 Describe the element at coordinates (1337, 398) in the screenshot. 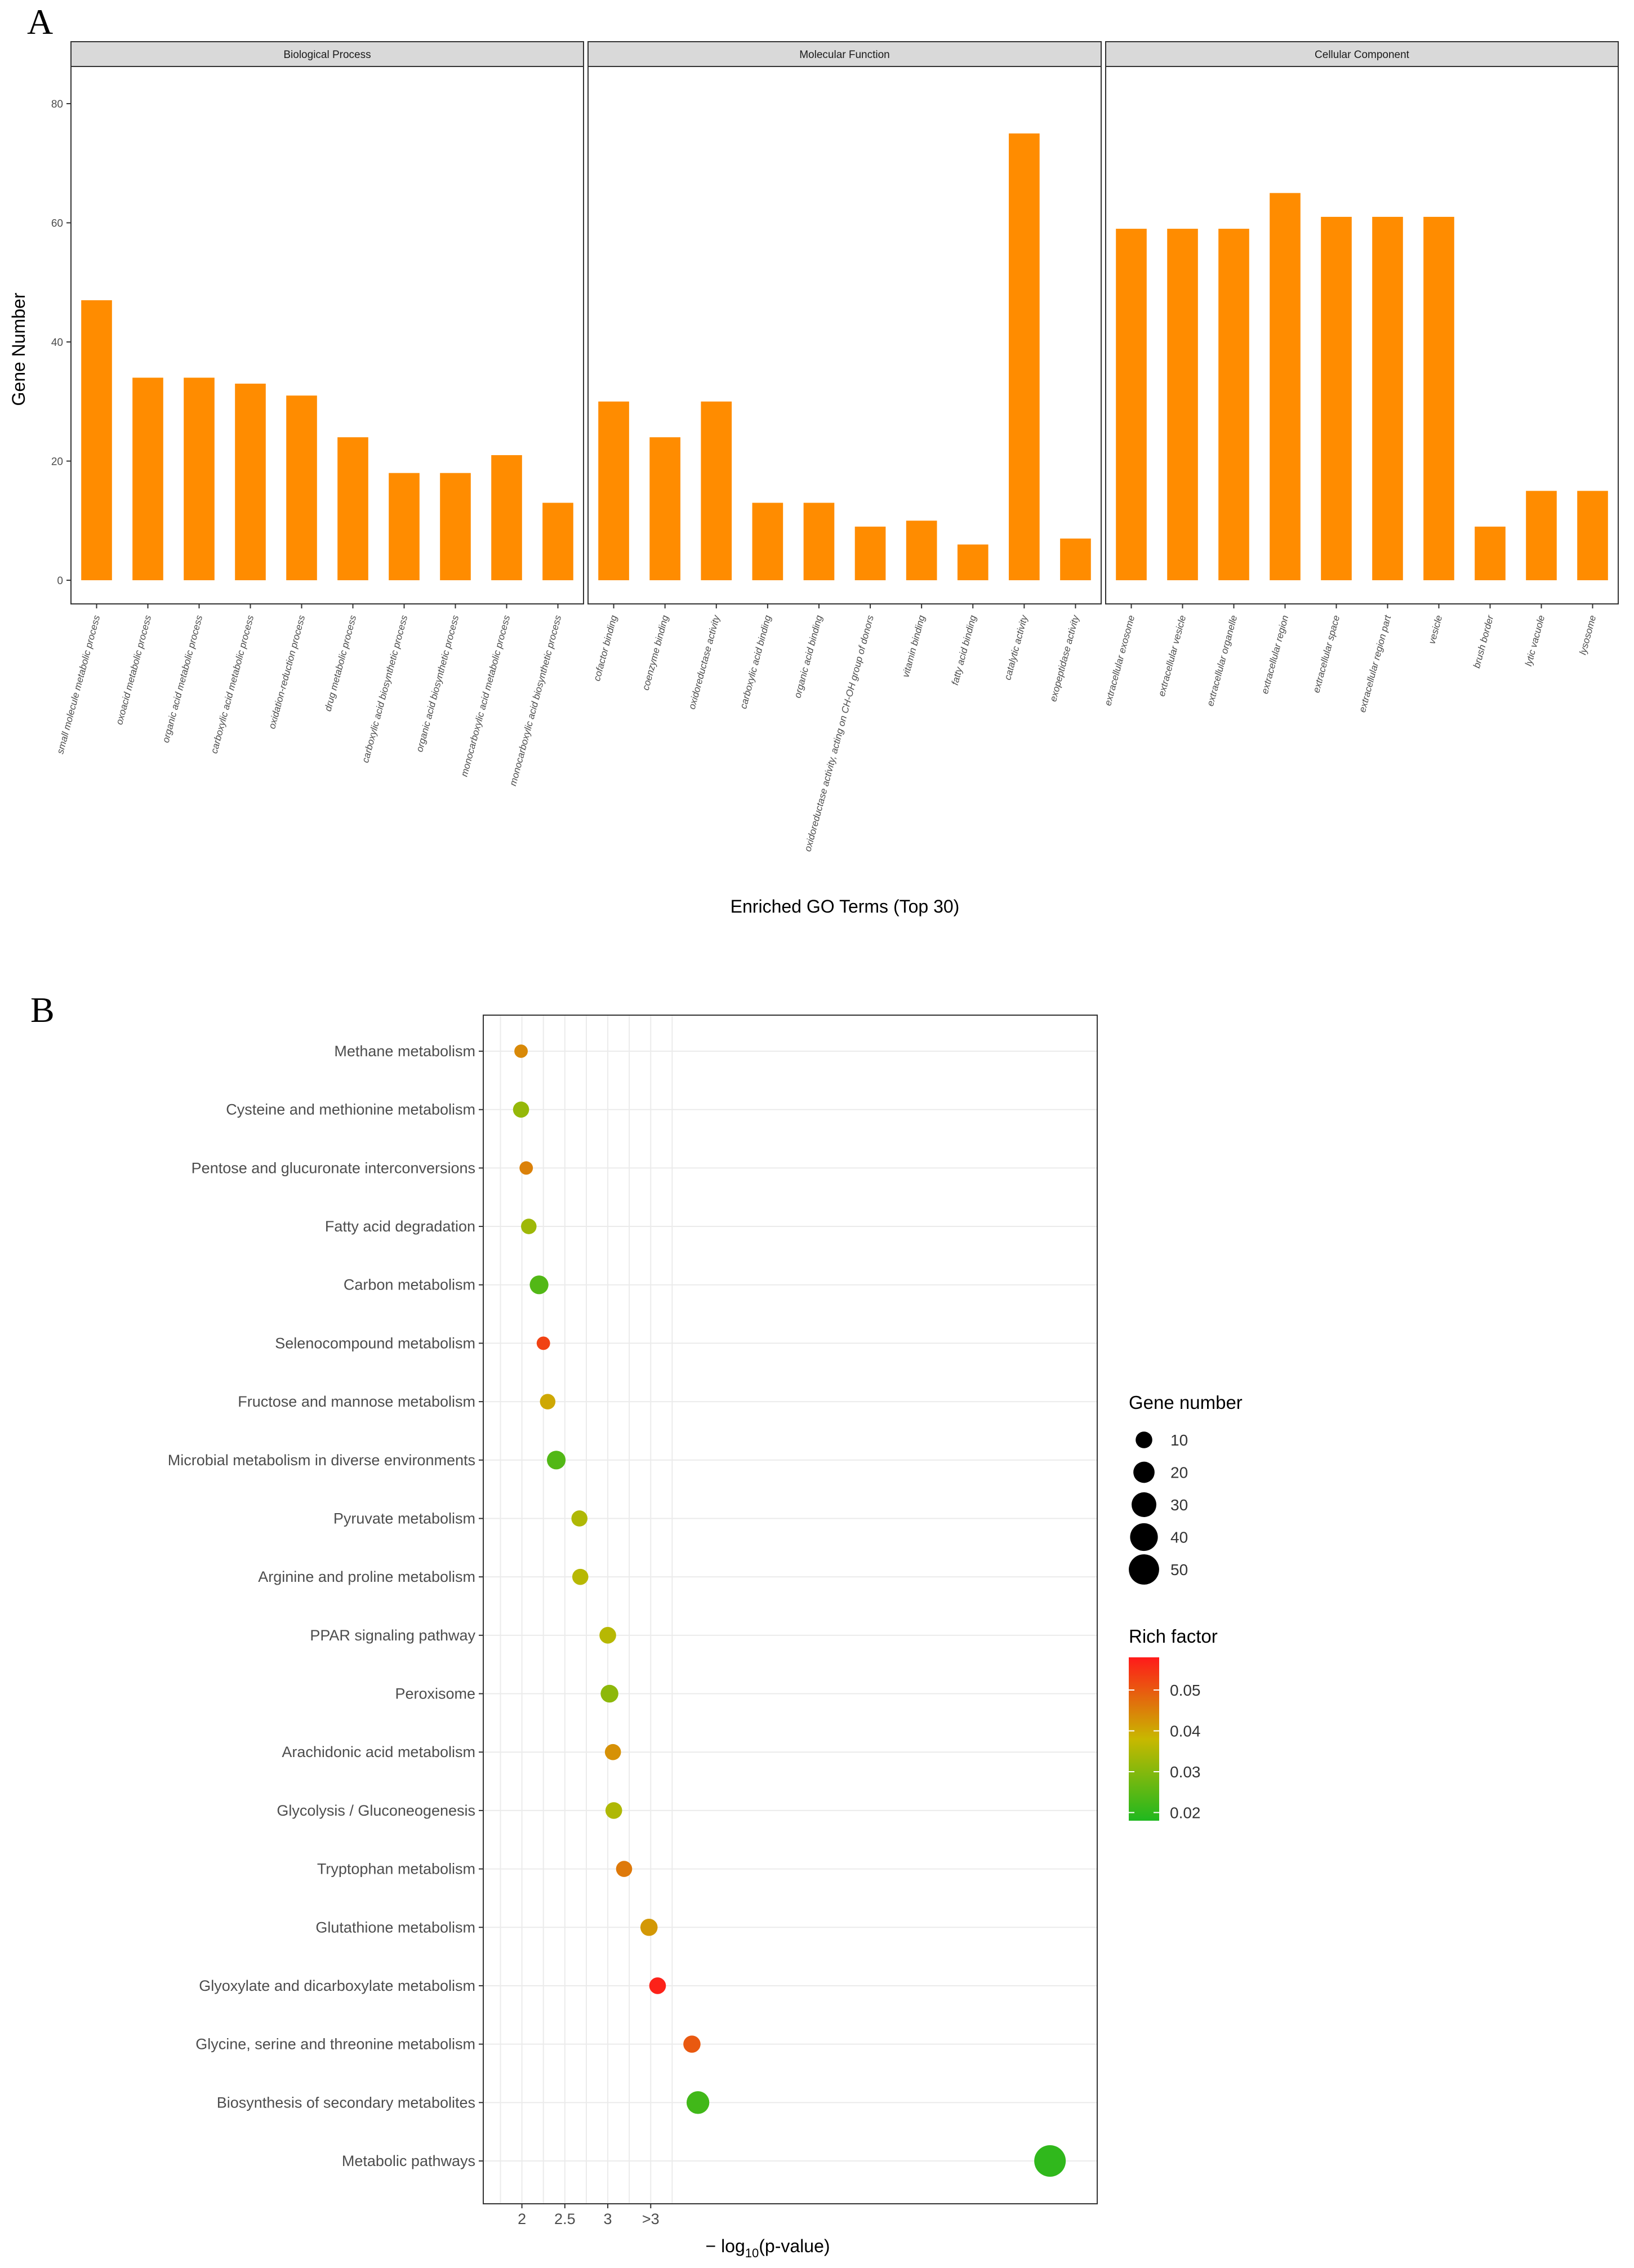

I see `bar-extracellular-space` at that location.